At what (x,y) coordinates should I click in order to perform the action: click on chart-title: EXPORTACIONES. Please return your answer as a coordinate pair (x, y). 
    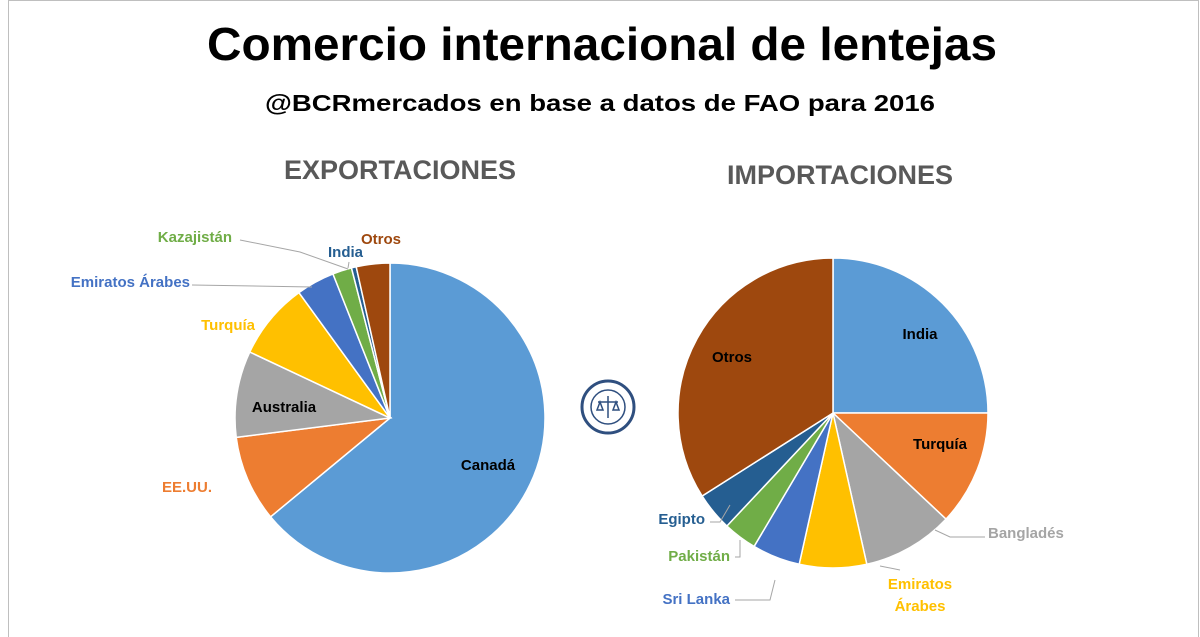
    Looking at the image, I should click on (400, 170).